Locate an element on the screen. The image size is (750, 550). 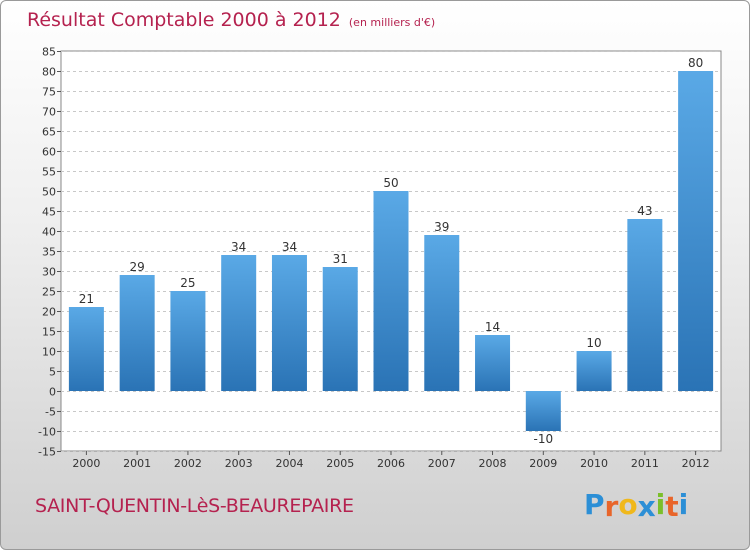
y-tick-label: 65 is located at coordinates (49, 132).